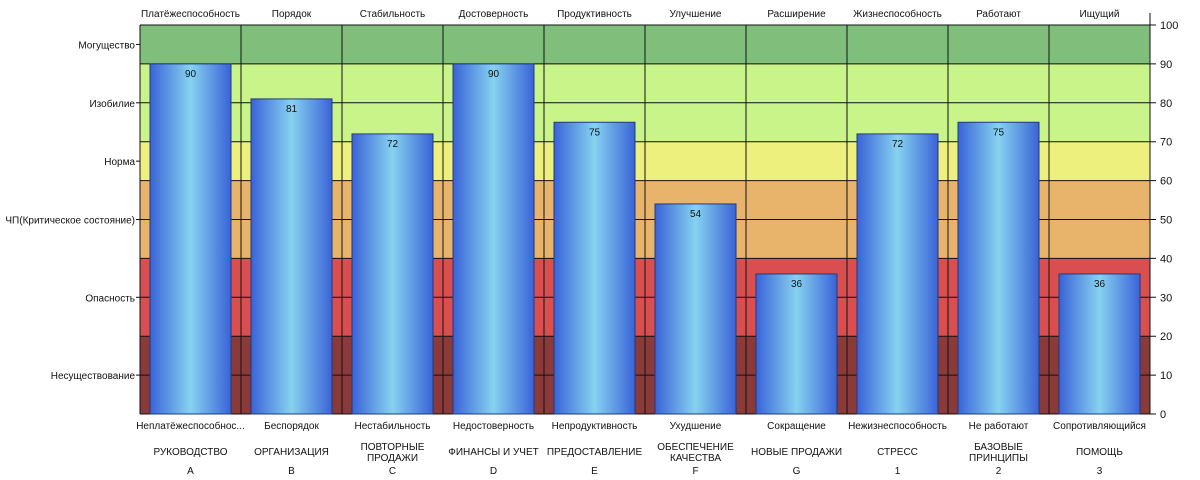 Image resolution: width=1200 pixels, height=480 pixels. What do you see at coordinates (190, 452) in the screenshot?
I see `department-label: РУКОВОДСТВО` at bounding box center [190, 452].